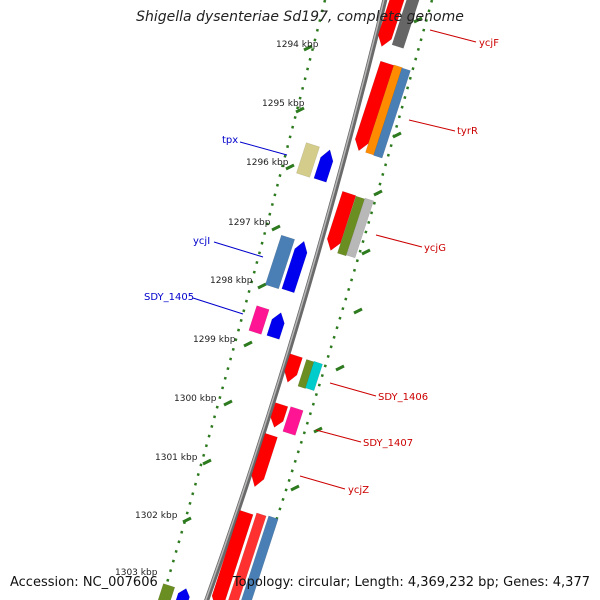  Describe the element at coordinates (297, 45) in the screenshot. I see `kbp-label: 1294 kbp` at that location.